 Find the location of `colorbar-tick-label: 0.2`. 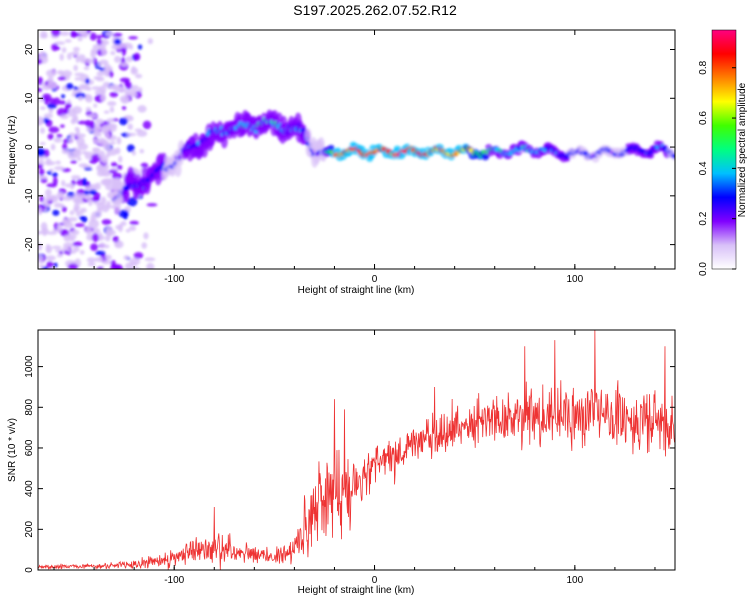

colorbar-tick-label: 0.2 is located at coordinates (703, 218).